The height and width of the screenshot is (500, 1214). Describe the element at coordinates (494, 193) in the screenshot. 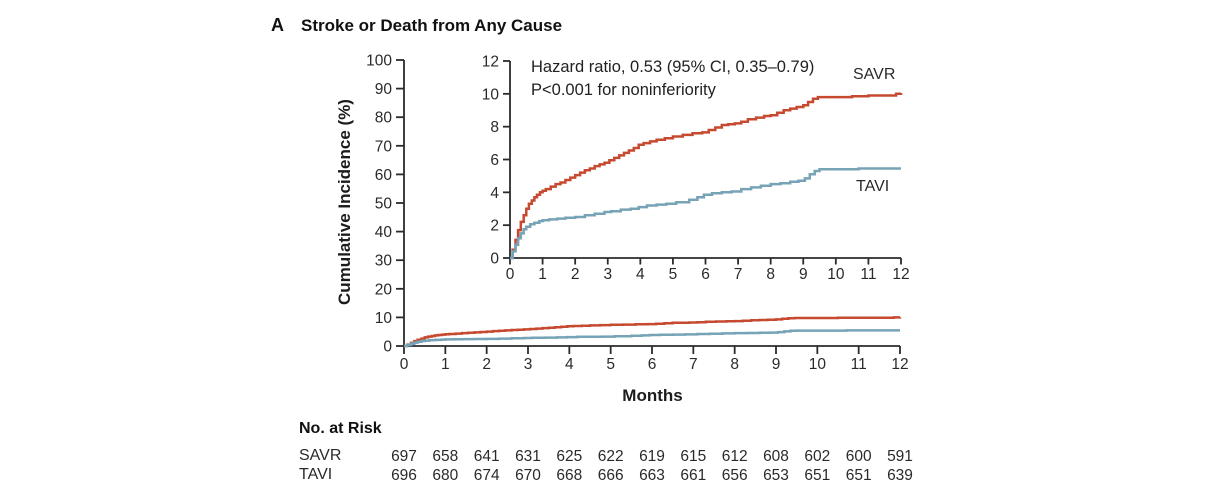

I see `inset-y-tick-label: 4` at that location.